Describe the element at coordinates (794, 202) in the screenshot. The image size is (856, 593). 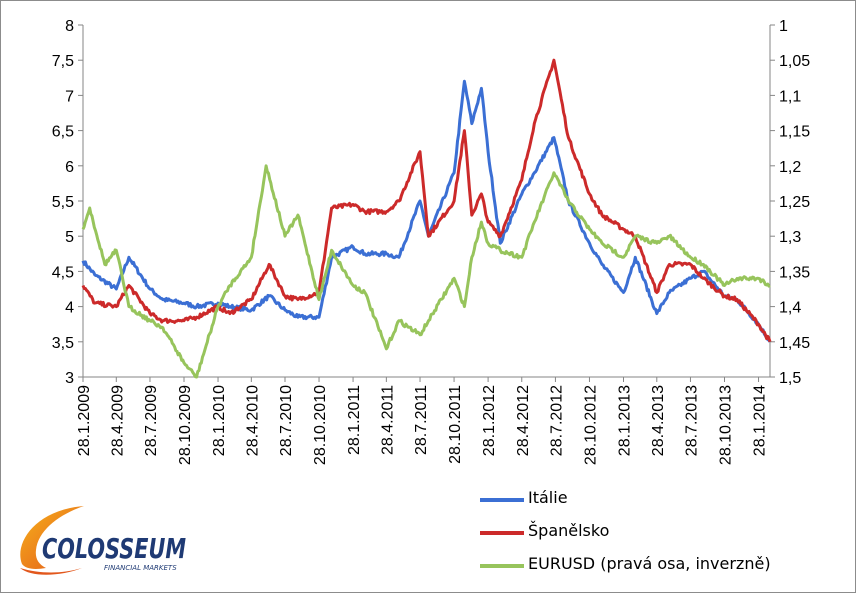
I see `y-right-tick-label: 1,25` at that location.